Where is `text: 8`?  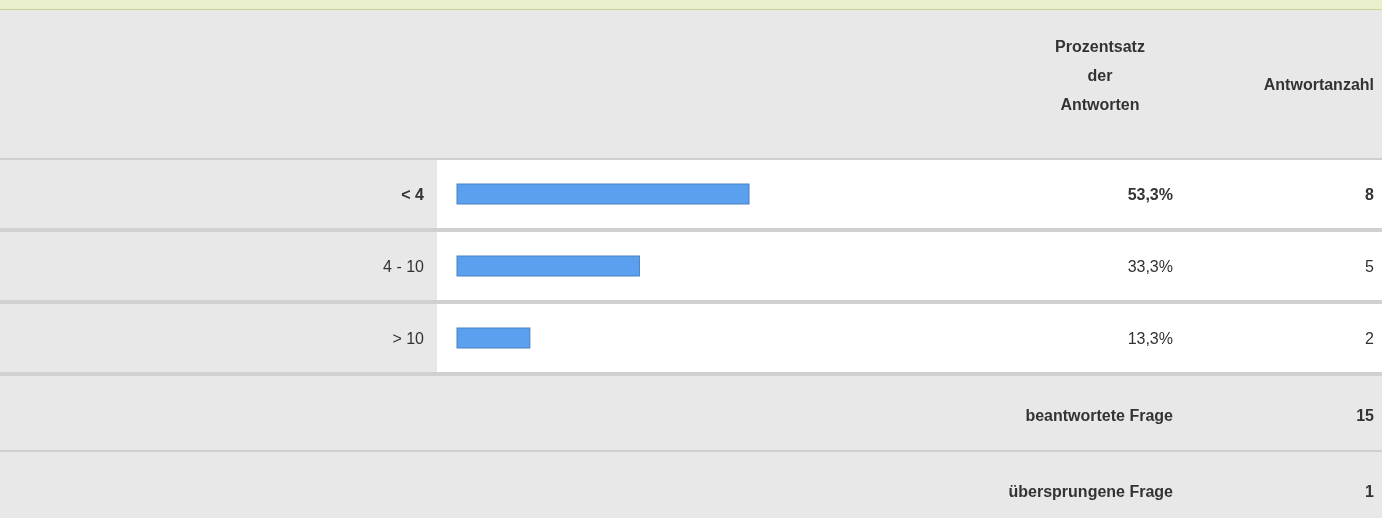
text: 8 is located at coordinates (1370, 194).